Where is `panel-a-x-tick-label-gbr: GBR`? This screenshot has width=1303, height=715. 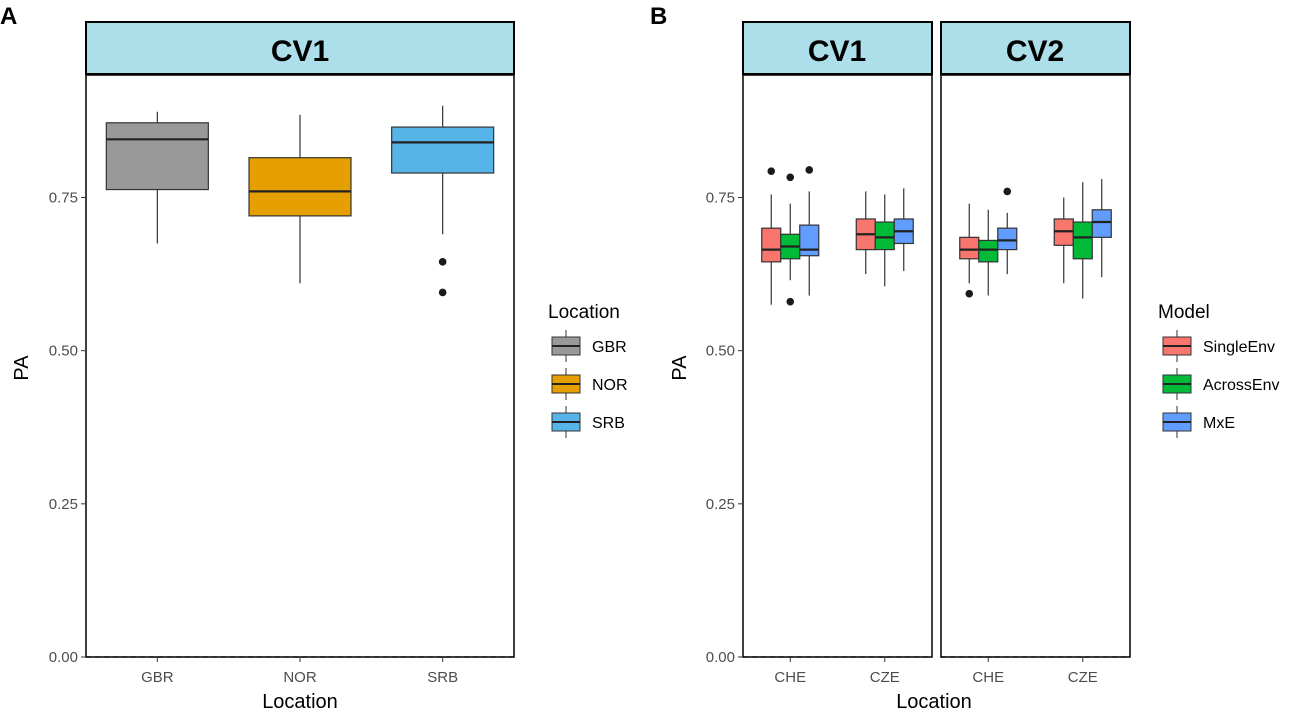
panel-a-x-tick-label-gbr: GBR is located at coordinates (157, 677).